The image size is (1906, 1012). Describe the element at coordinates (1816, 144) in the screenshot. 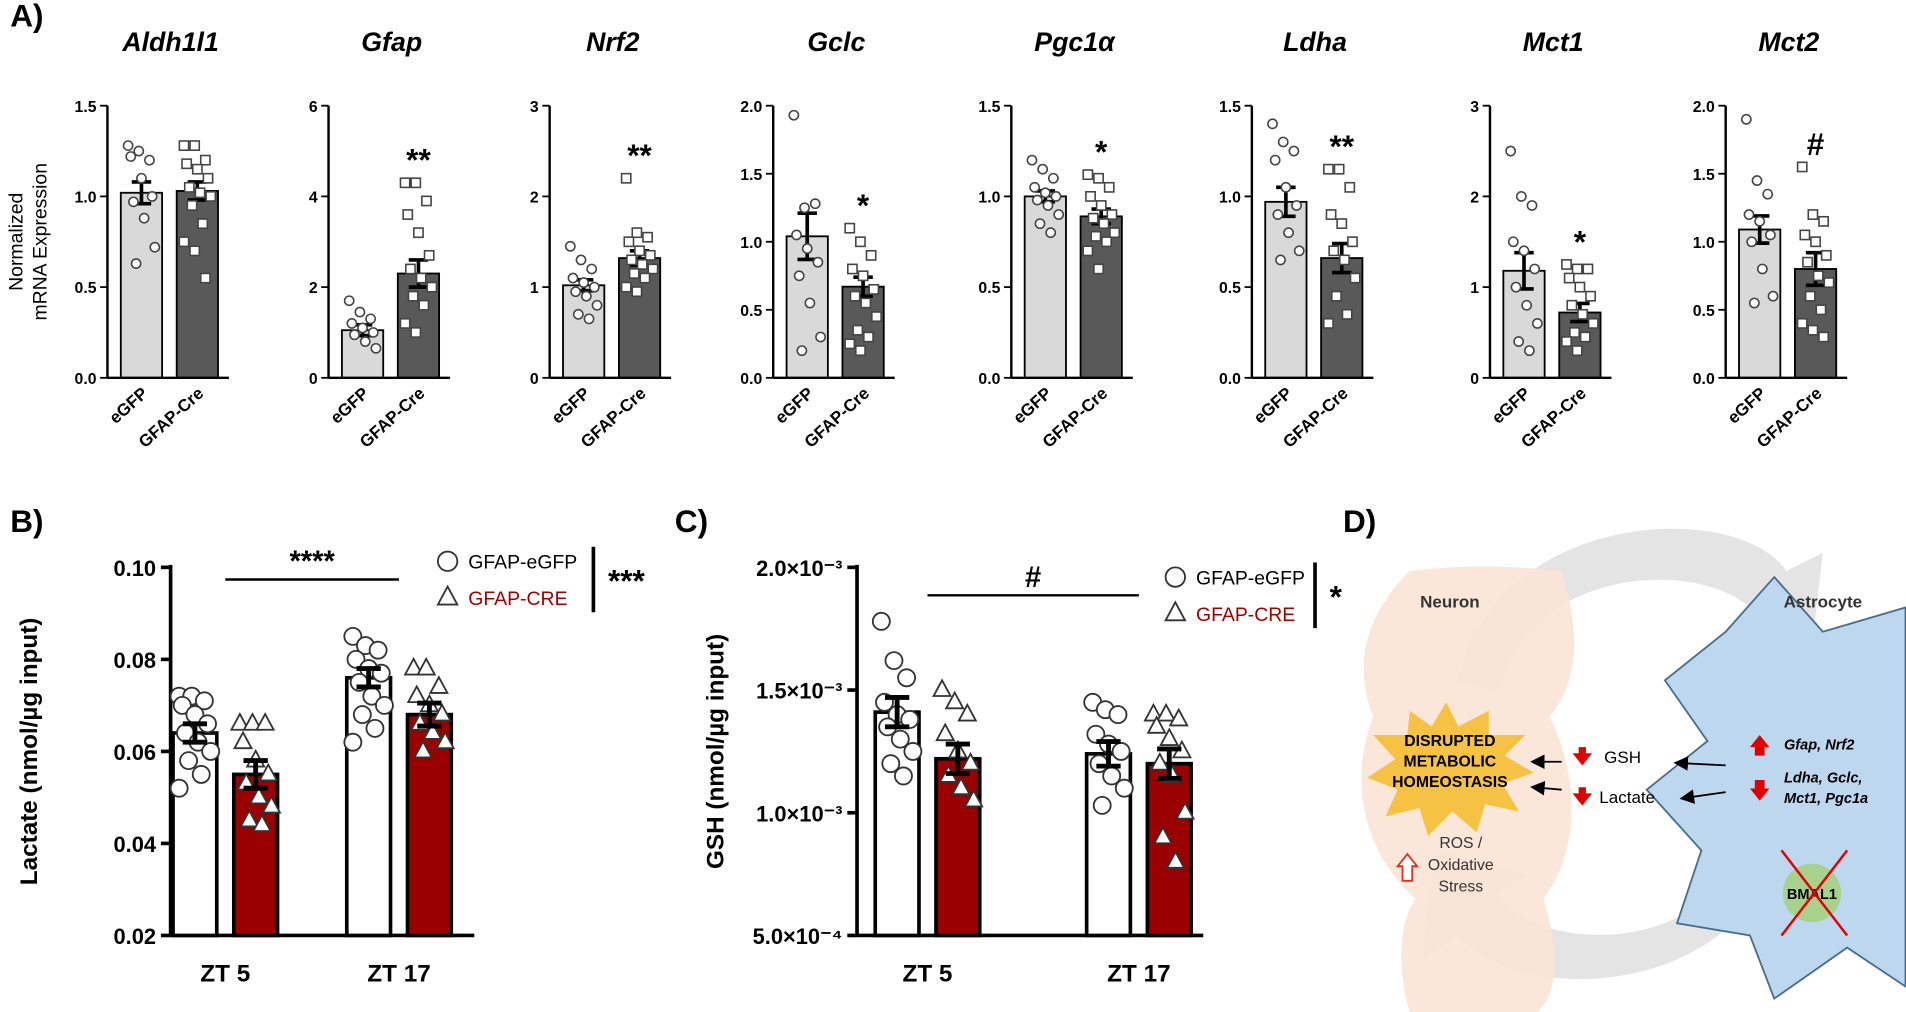

I see `significance: #` at that location.